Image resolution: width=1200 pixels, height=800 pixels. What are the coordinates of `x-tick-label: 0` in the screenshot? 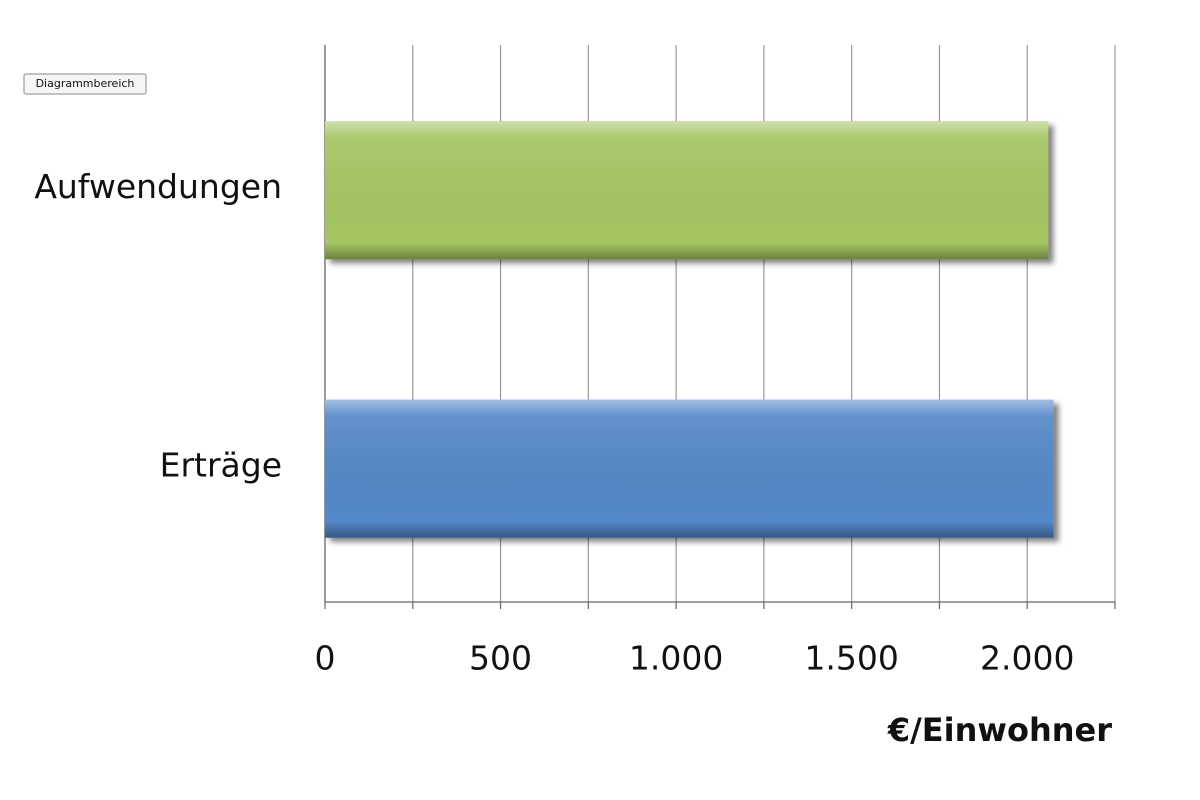 It's located at (325, 658).